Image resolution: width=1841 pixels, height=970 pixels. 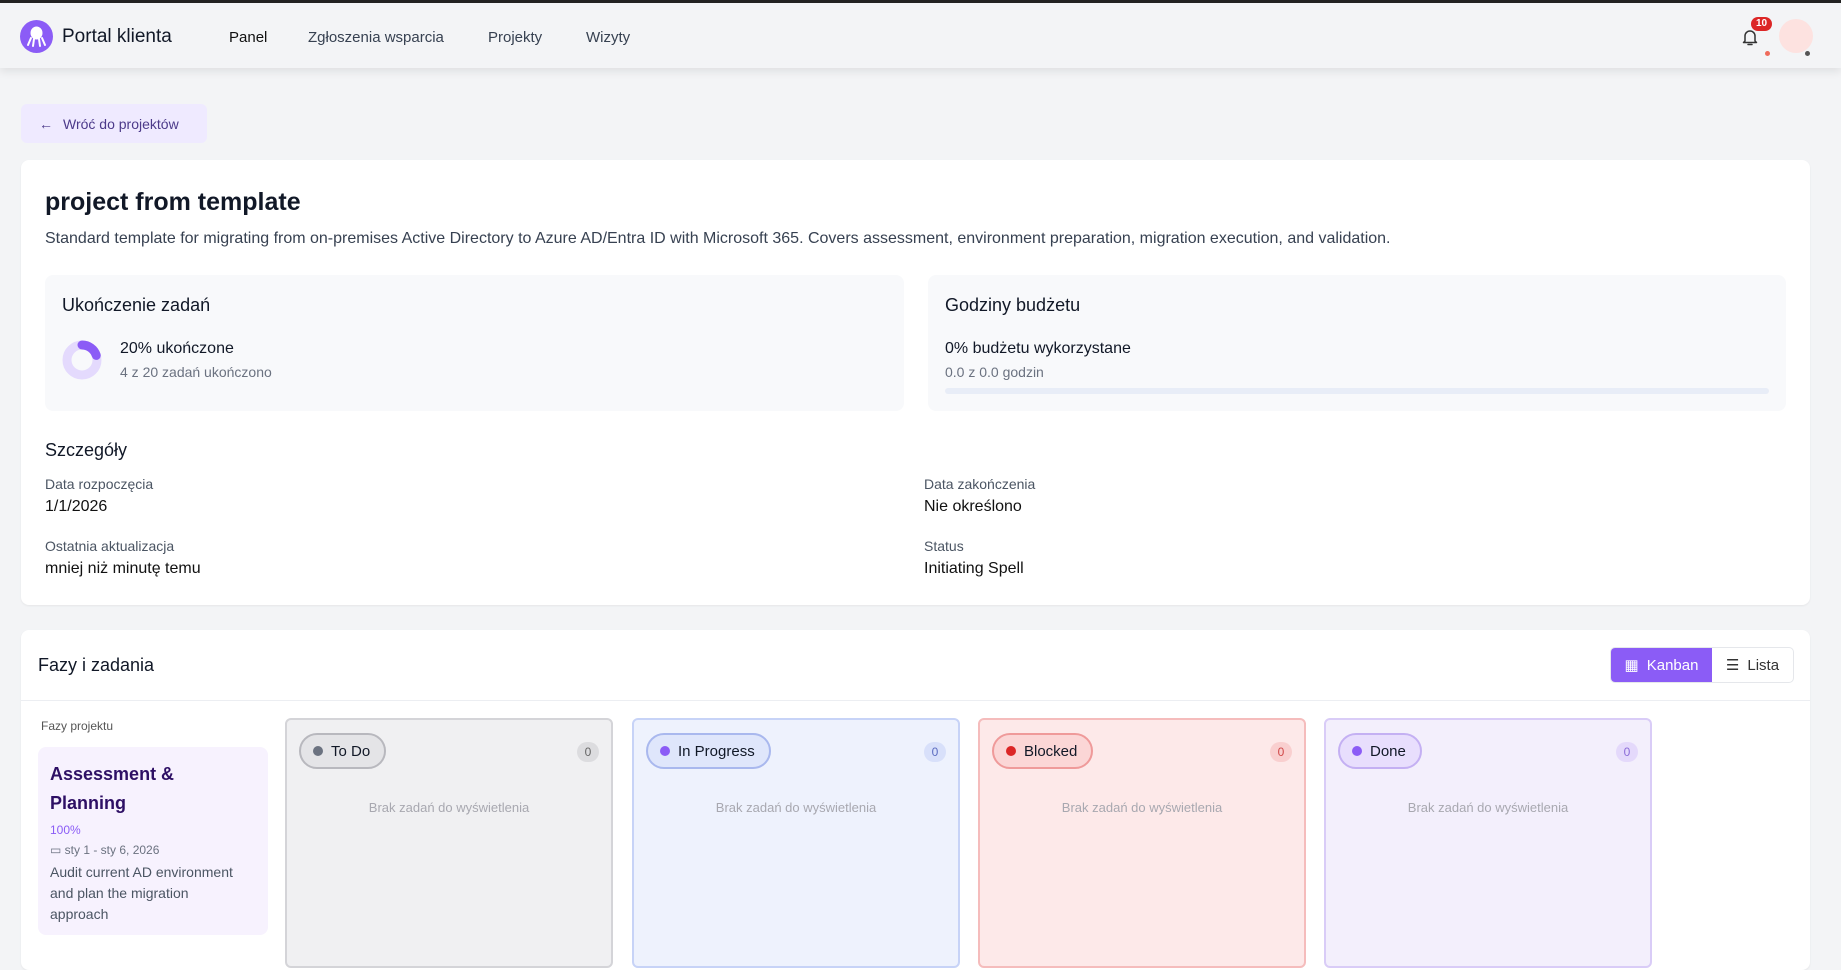 What do you see at coordinates (1388, 751) in the screenshot?
I see `column-label: Done` at bounding box center [1388, 751].